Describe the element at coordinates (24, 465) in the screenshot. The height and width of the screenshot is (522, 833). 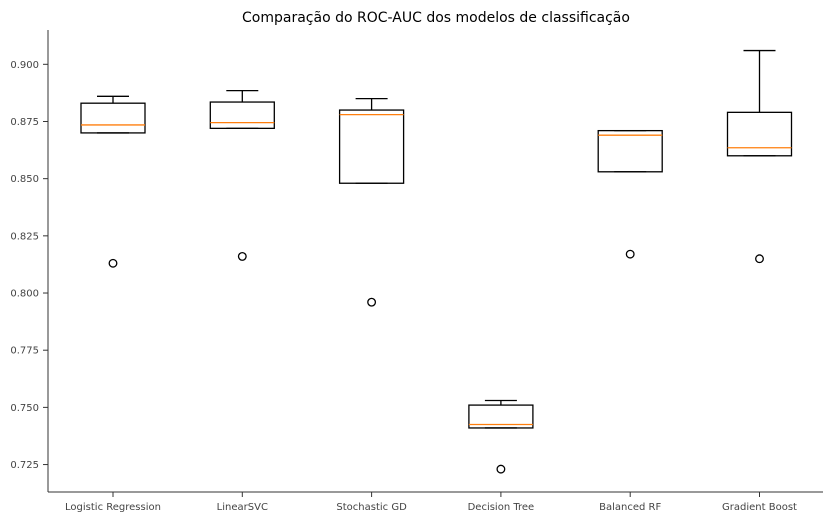
I see `y-tick-label: 0.725` at that location.